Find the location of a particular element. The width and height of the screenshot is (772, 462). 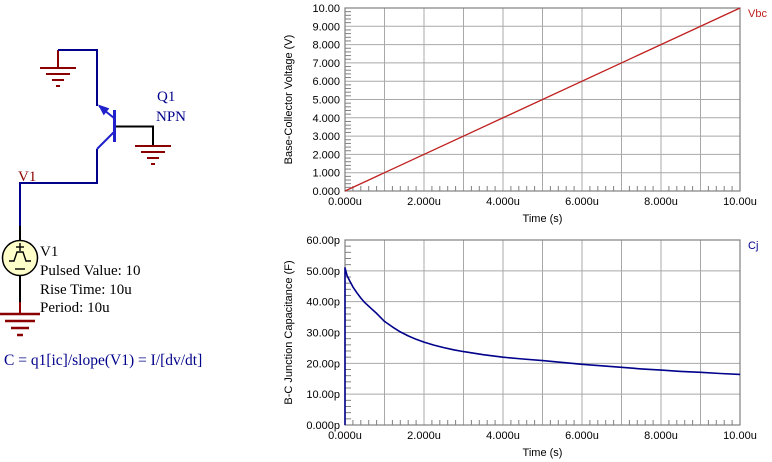

wire-collector is located at coordinates (78, 77).